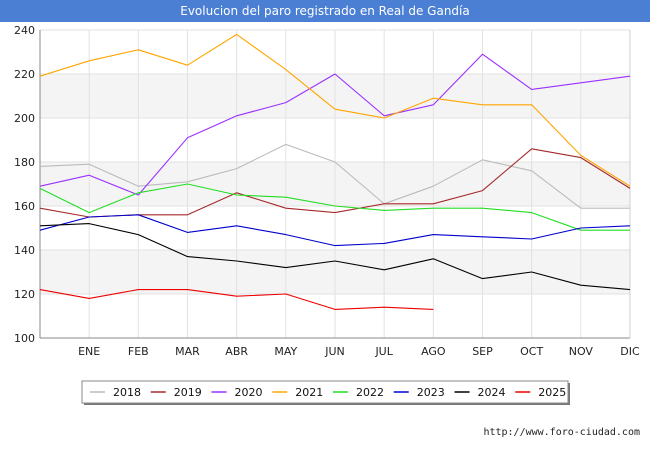 The height and width of the screenshot is (450, 650). Describe the element at coordinates (24, 206) in the screenshot. I see `y-tick-label: 160` at that location.